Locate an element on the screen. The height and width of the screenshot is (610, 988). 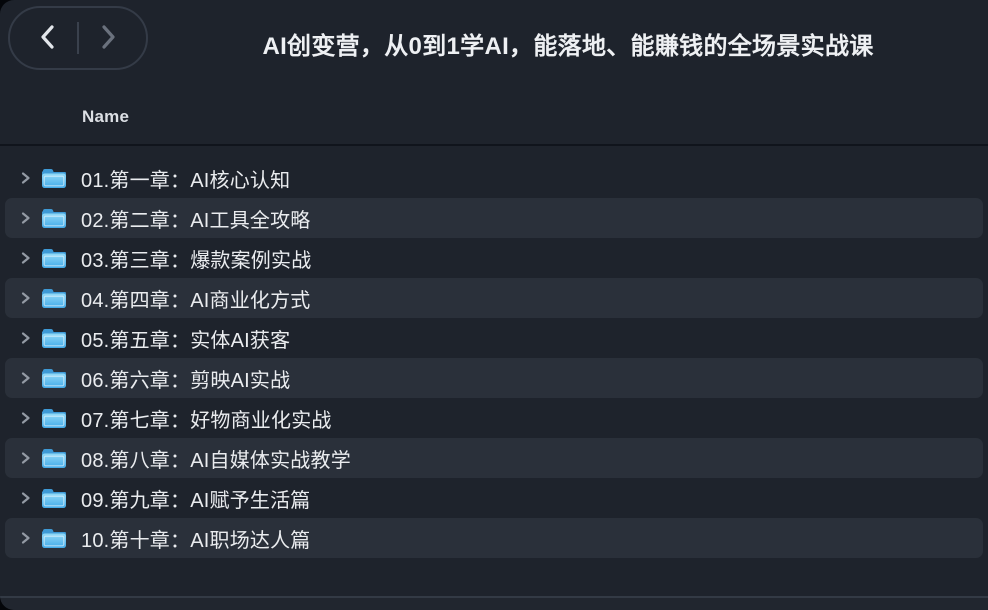
table-row: 08.第八章：AI自媒体实战教学 is located at coordinates (494, 458).